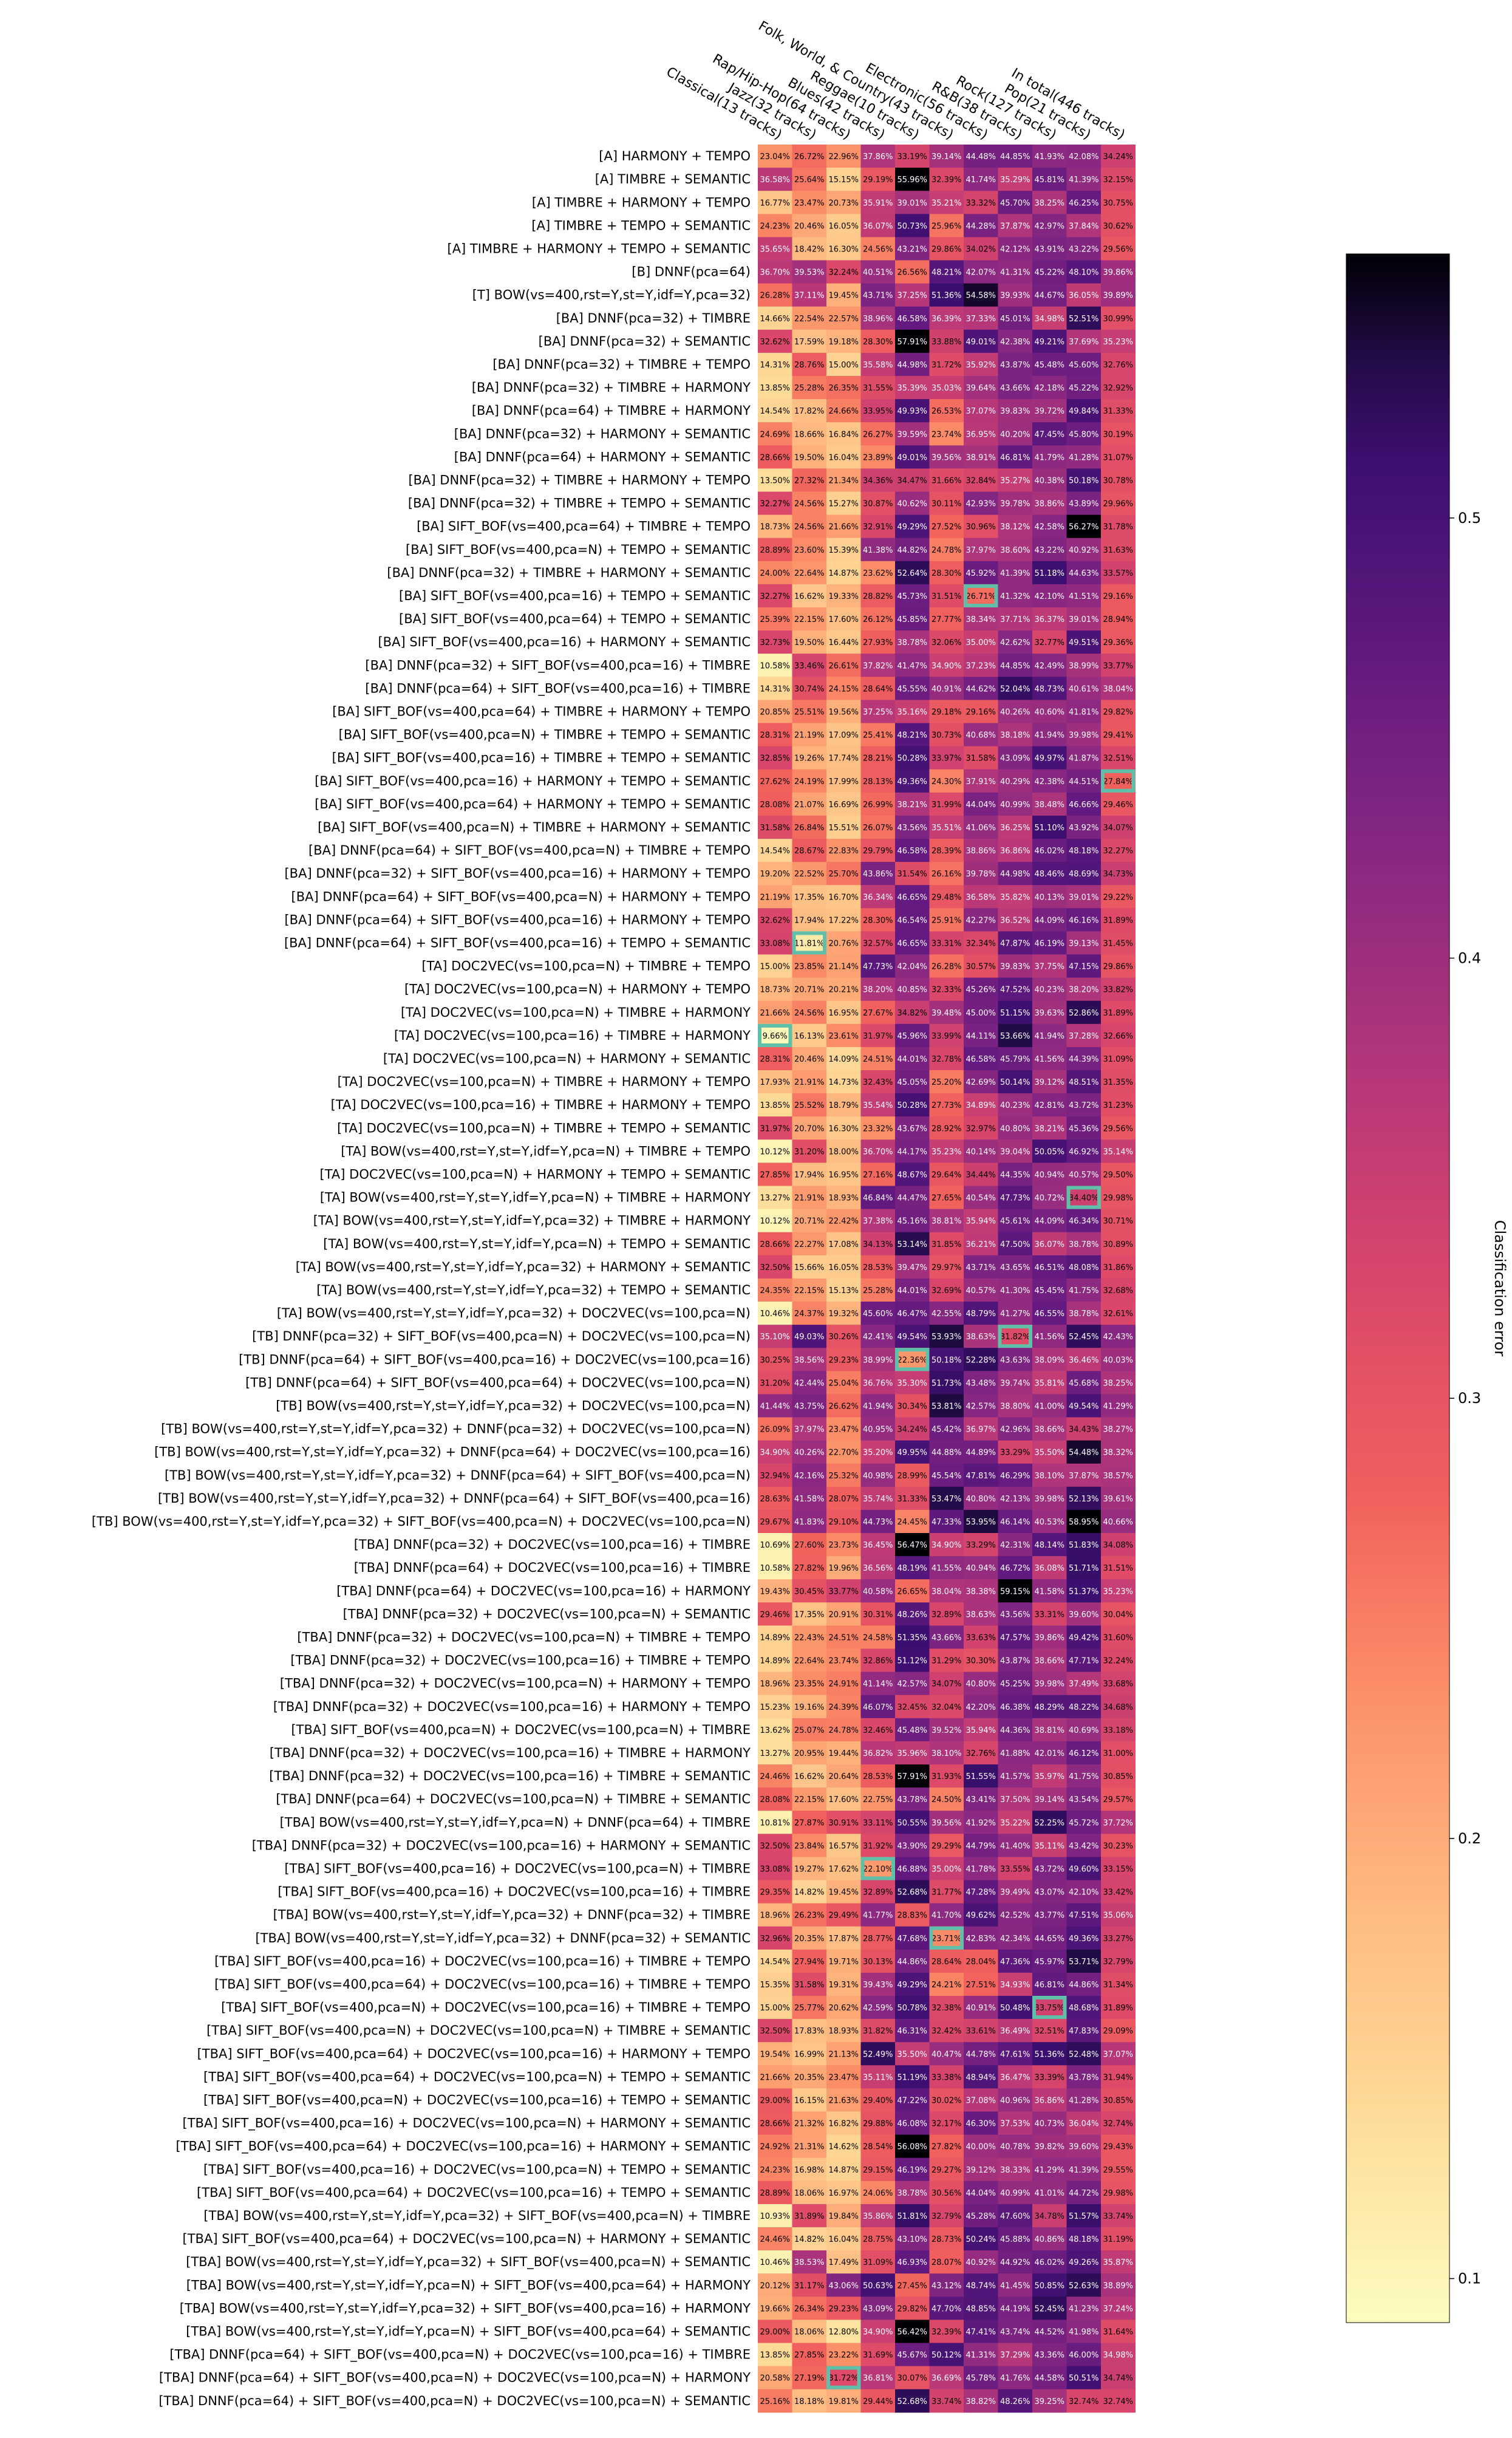 The height and width of the screenshot is (2438, 1512). Describe the element at coordinates (980, 2262) in the screenshot. I see `cell-value: 40.92%` at that location.